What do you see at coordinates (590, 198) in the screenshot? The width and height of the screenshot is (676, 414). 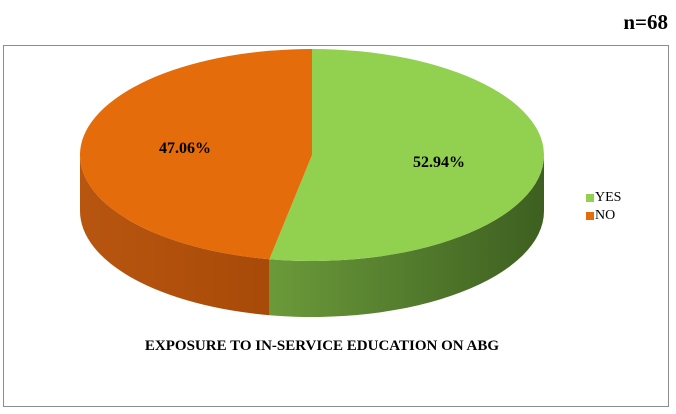 I see `legend-swatch-yes` at bounding box center [590, 198].